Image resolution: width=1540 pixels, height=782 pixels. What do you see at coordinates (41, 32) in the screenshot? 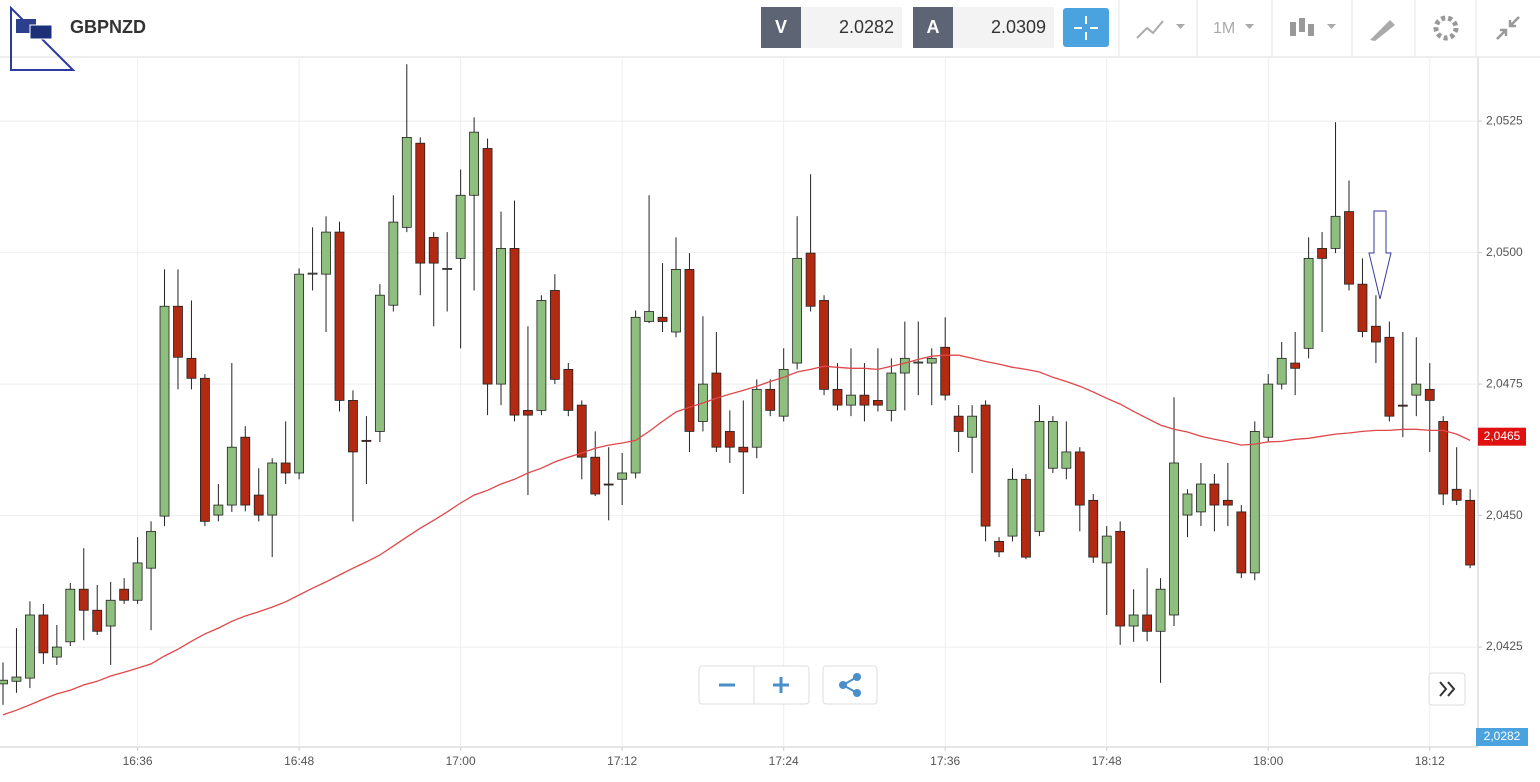
I see `flag-nz` at bounding box center [41, 32].